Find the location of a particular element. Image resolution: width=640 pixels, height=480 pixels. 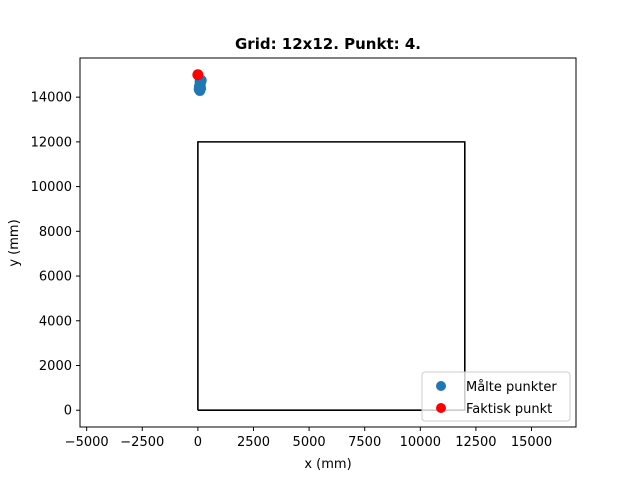

measured-point is located at coordinates (199, 87).